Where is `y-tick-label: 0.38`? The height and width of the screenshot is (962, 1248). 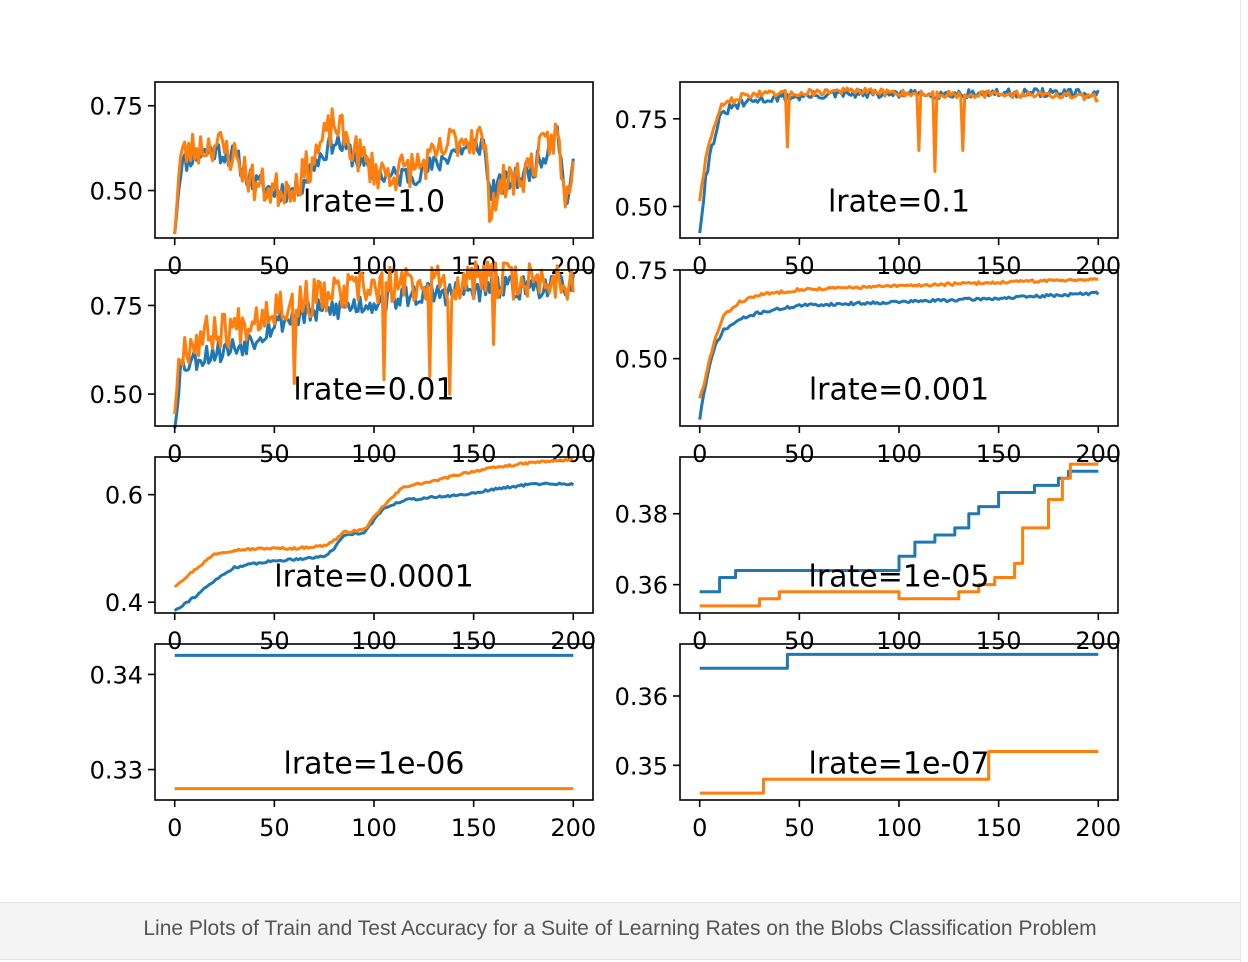 y-tick-label: 0.38 is located at coordinates (641, 515).